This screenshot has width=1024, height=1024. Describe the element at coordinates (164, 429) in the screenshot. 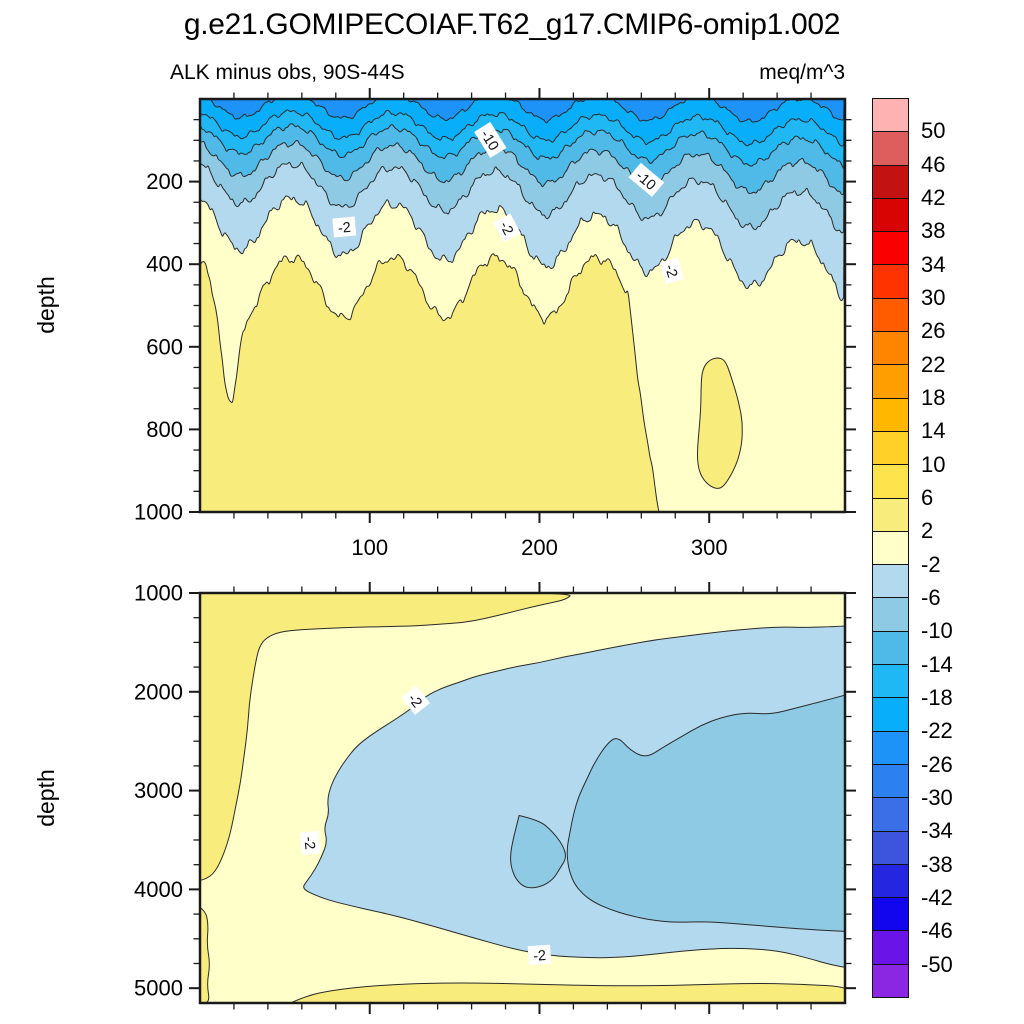

I see `y-tick-label: 800` at that location.